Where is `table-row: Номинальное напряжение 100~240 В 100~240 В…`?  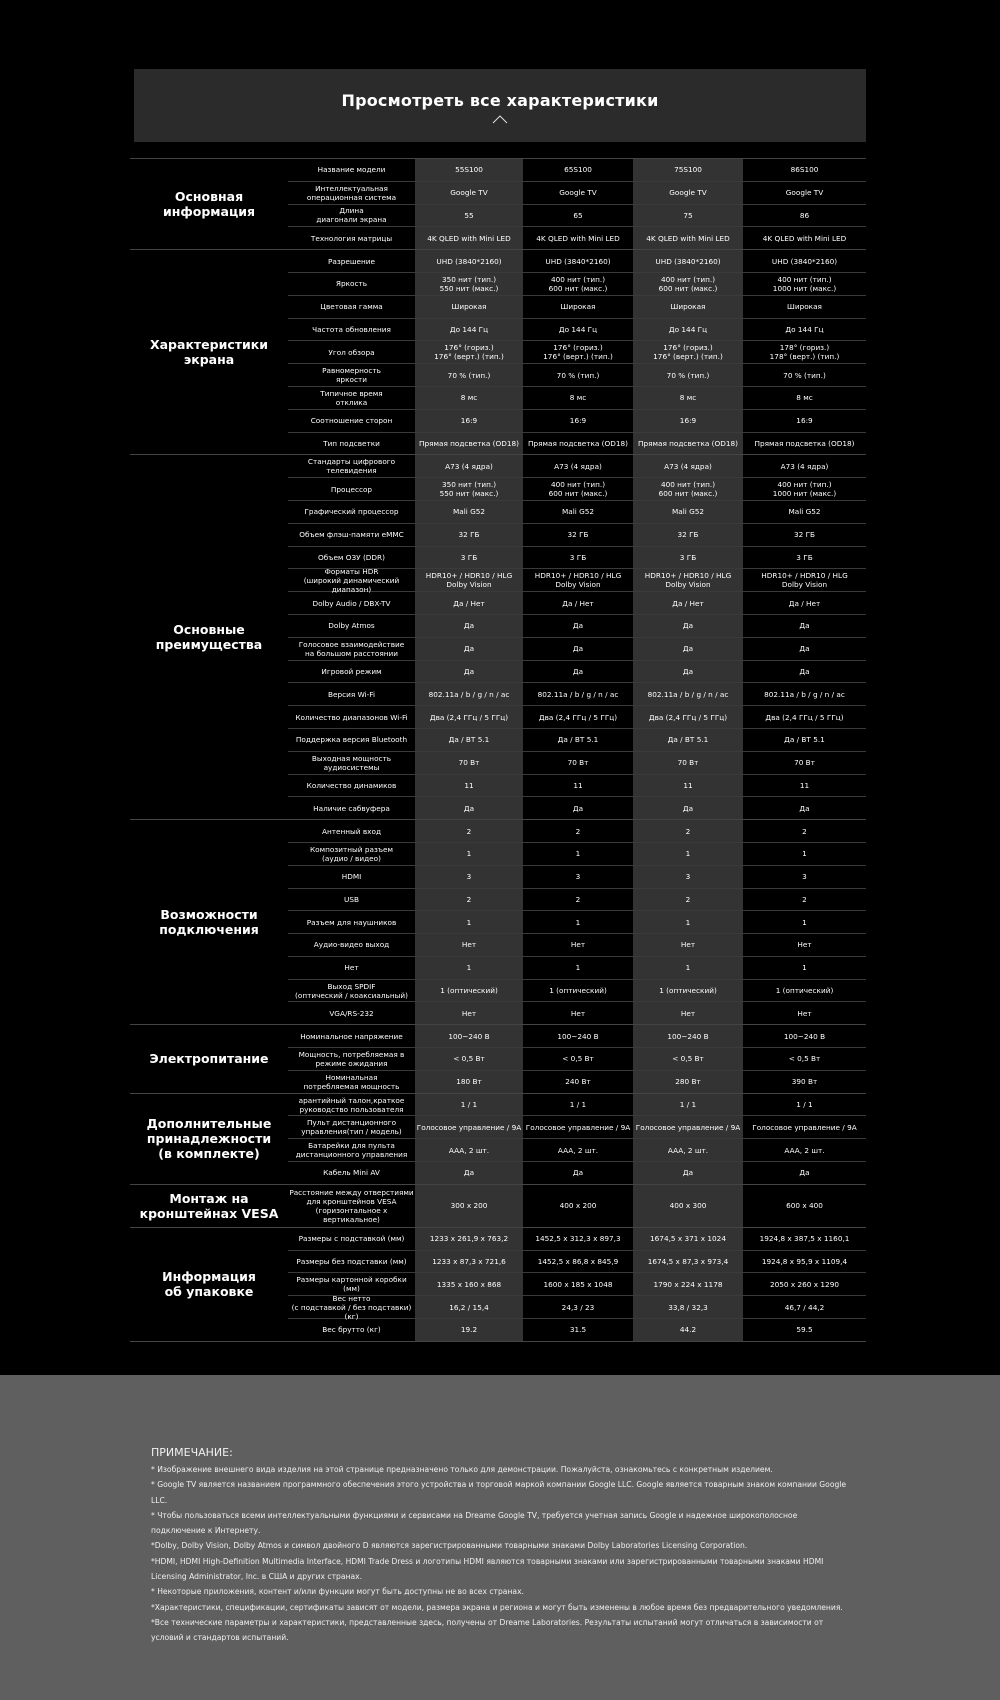
table-row: Номинальное напряжение 100~240 В 100~240 В… is located at coordinates (577, 1037).